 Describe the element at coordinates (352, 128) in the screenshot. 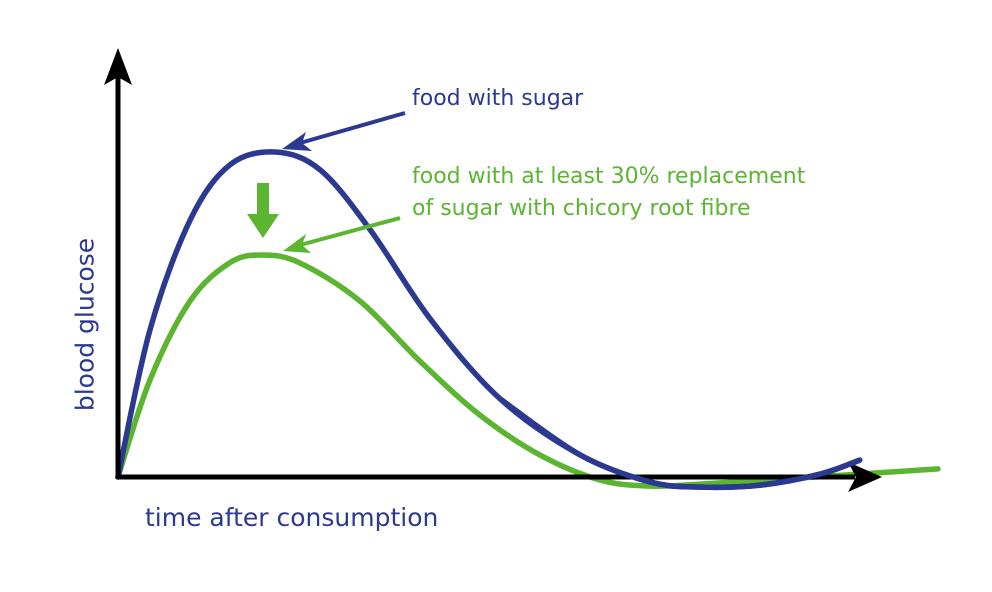

I see `sugar-pointer-arrow` at that location.